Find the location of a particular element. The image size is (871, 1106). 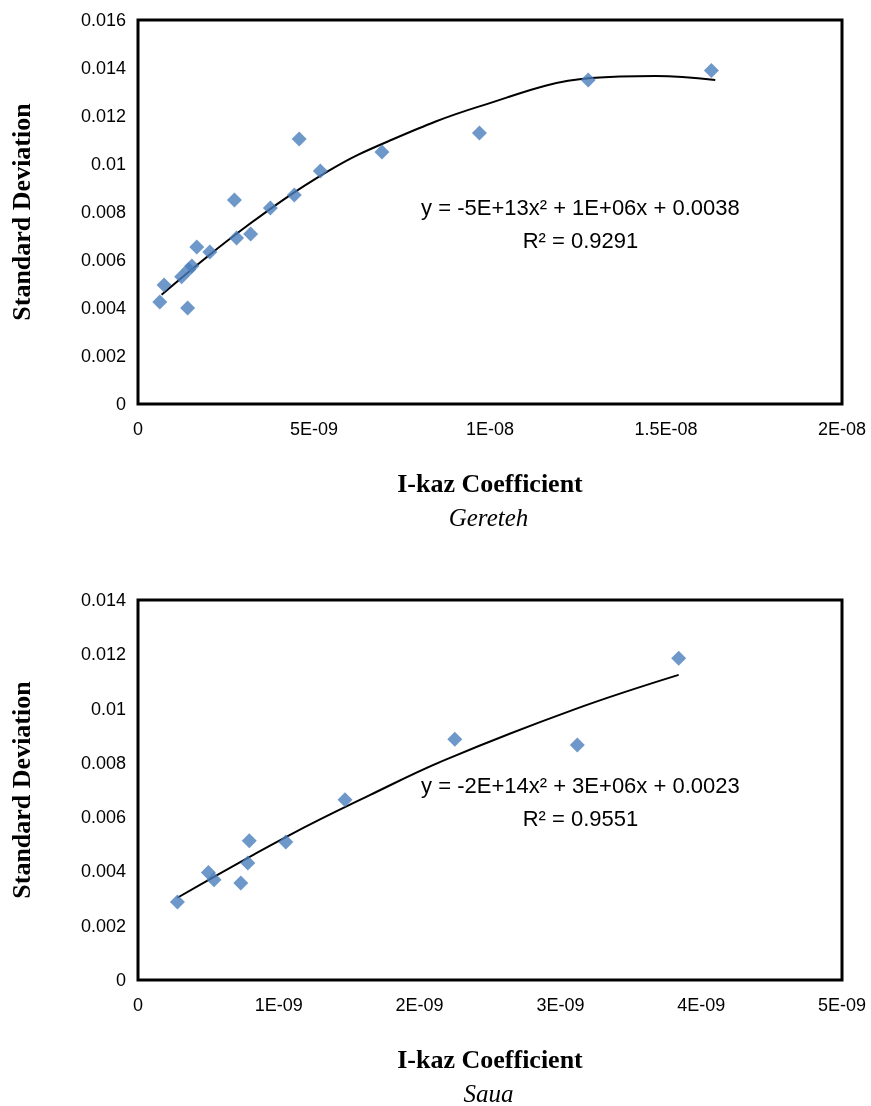

x-tick-label: 1E-09 is located at coordinates (278, 1005).